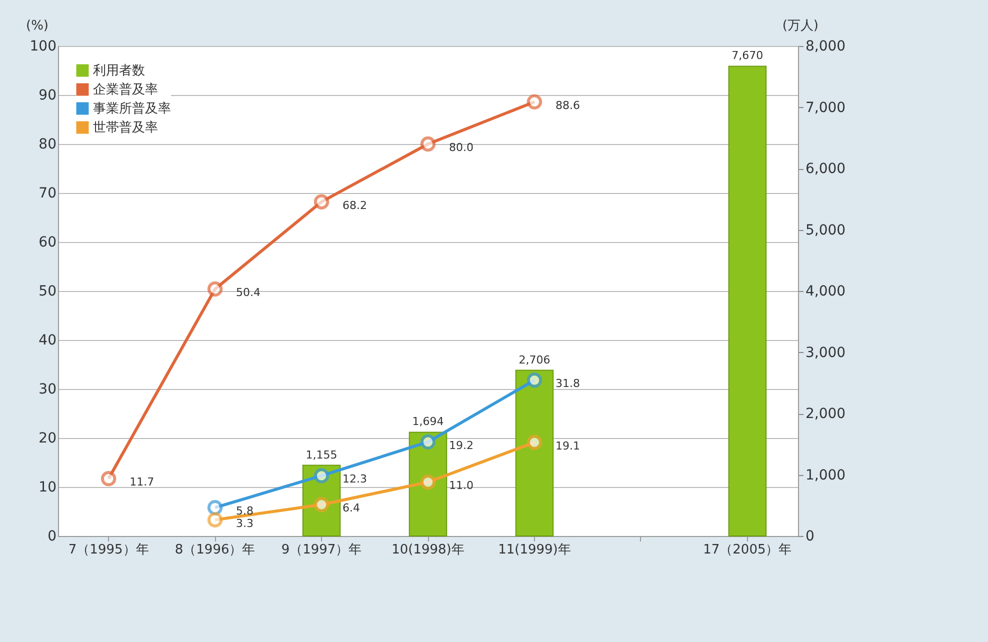  Describe the element at coordinates (355, 479) in the screenshot. I see `data-label: 12.3` at that location.